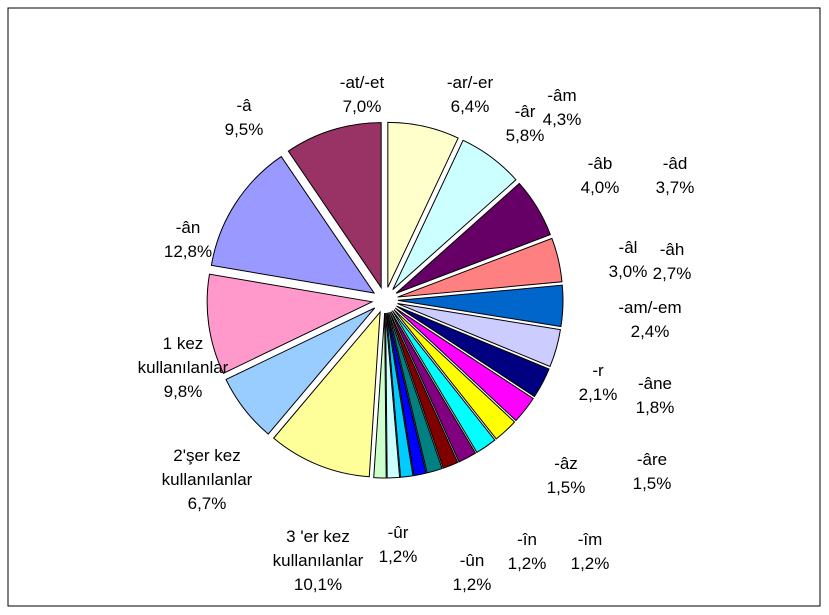  What do you see at coordinates (650, 307) in the screenshot?
I see `slice-name: -am/-em` at bounding box center [650, 307].